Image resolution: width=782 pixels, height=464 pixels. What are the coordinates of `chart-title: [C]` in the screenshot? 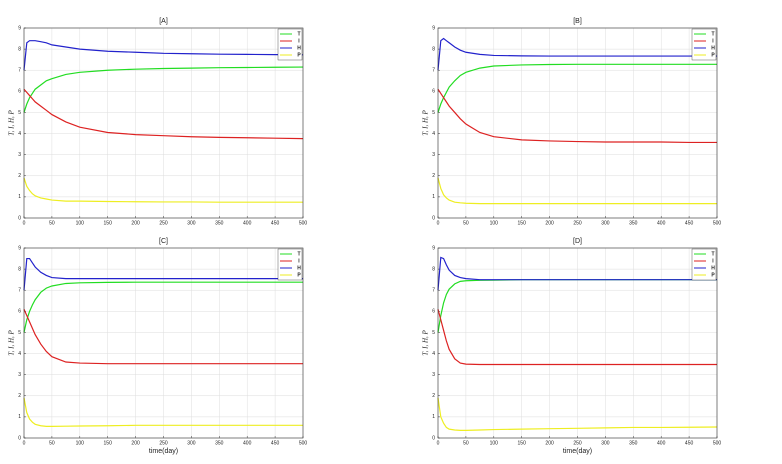 It's located at (163, 241).